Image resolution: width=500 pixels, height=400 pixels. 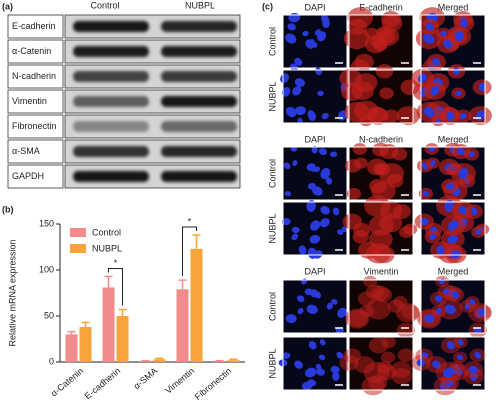 What do you see at coordinates (381, 7) in the screenshot?
I see `column-header: E-cadherin` at bounding box center [381, 7].